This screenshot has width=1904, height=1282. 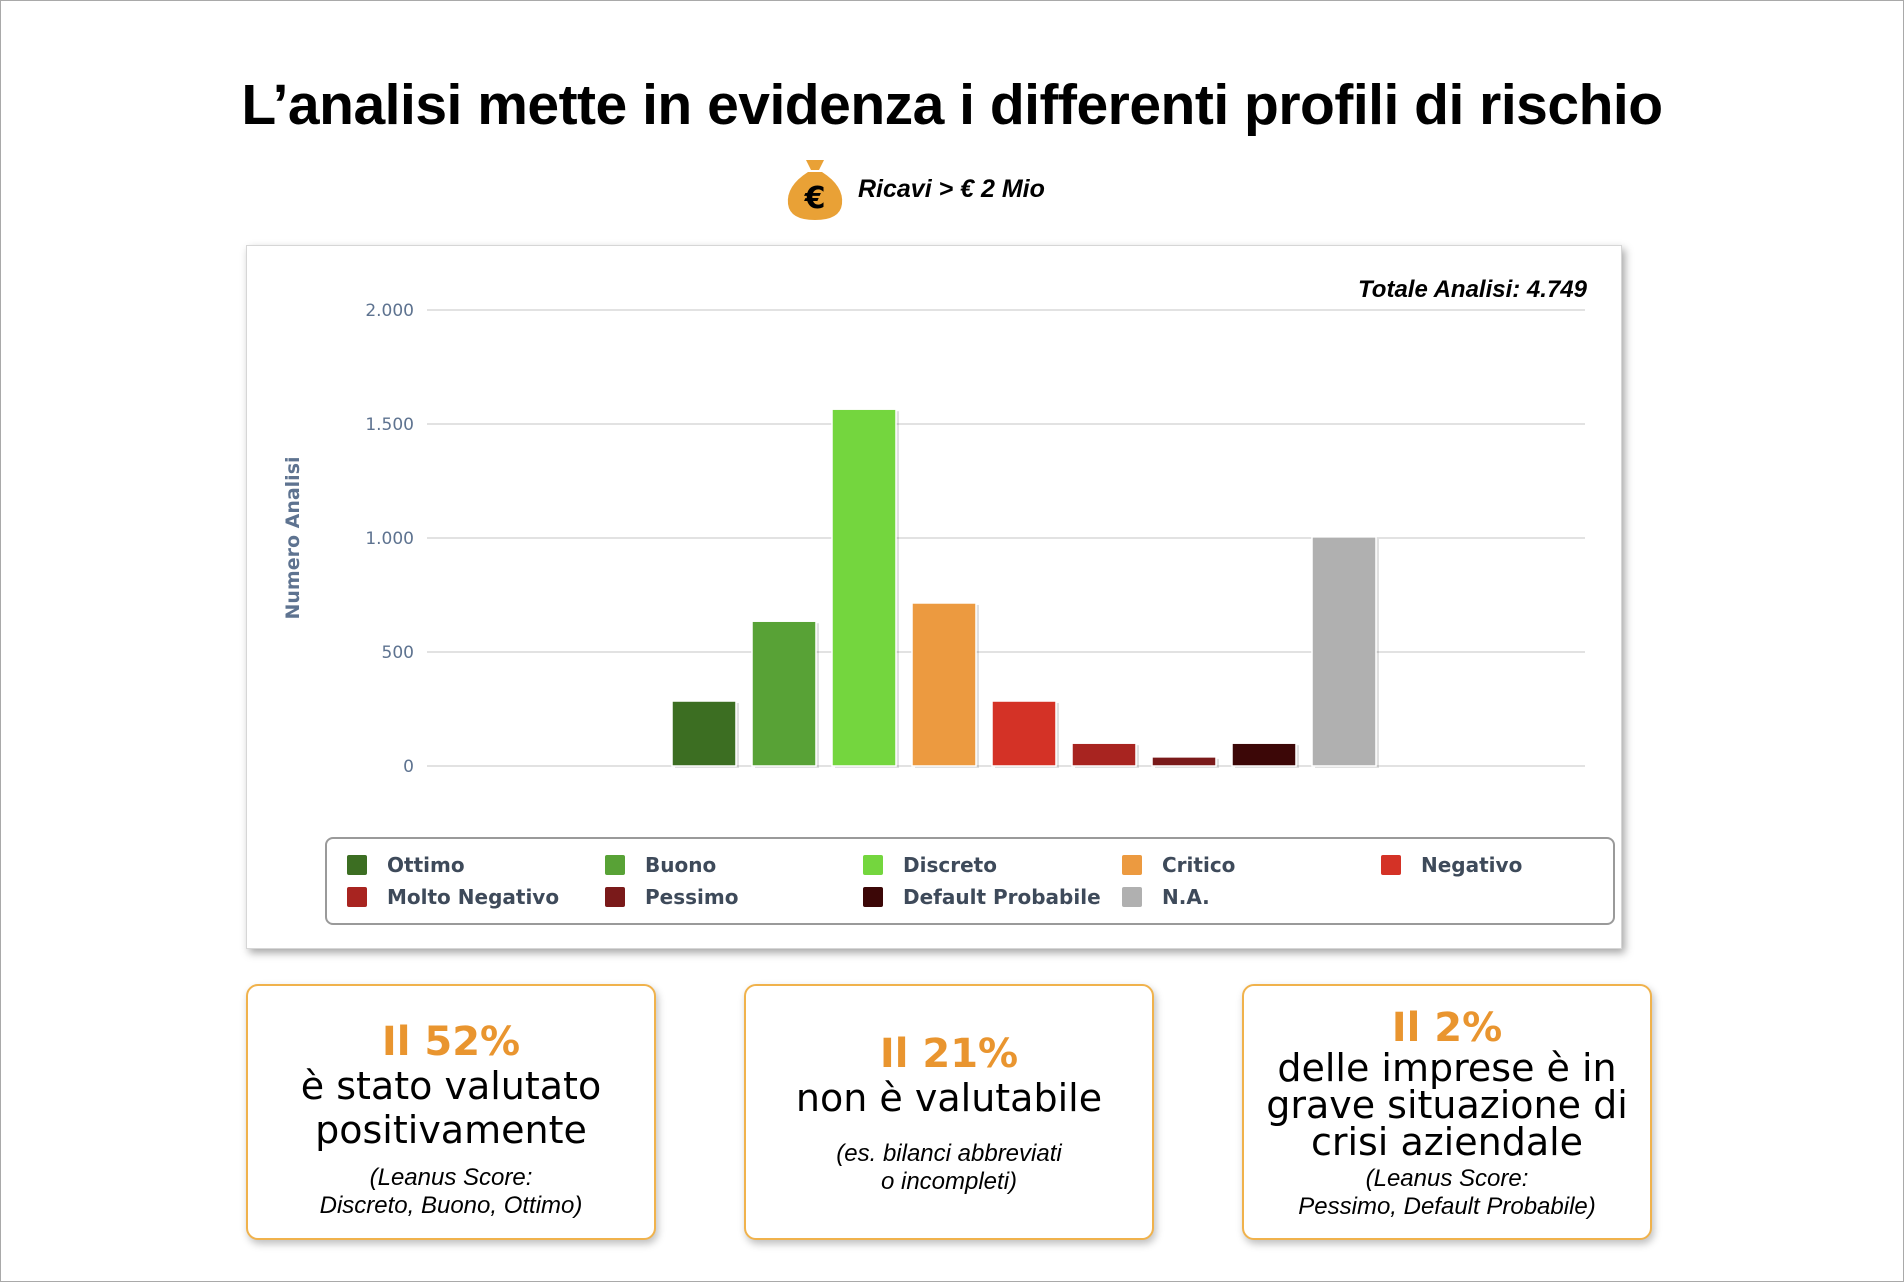 What do you see at coordinates (1184, 761) in the screenshot?
I see `bar-pessimo` at bounding box center [1184, 761].